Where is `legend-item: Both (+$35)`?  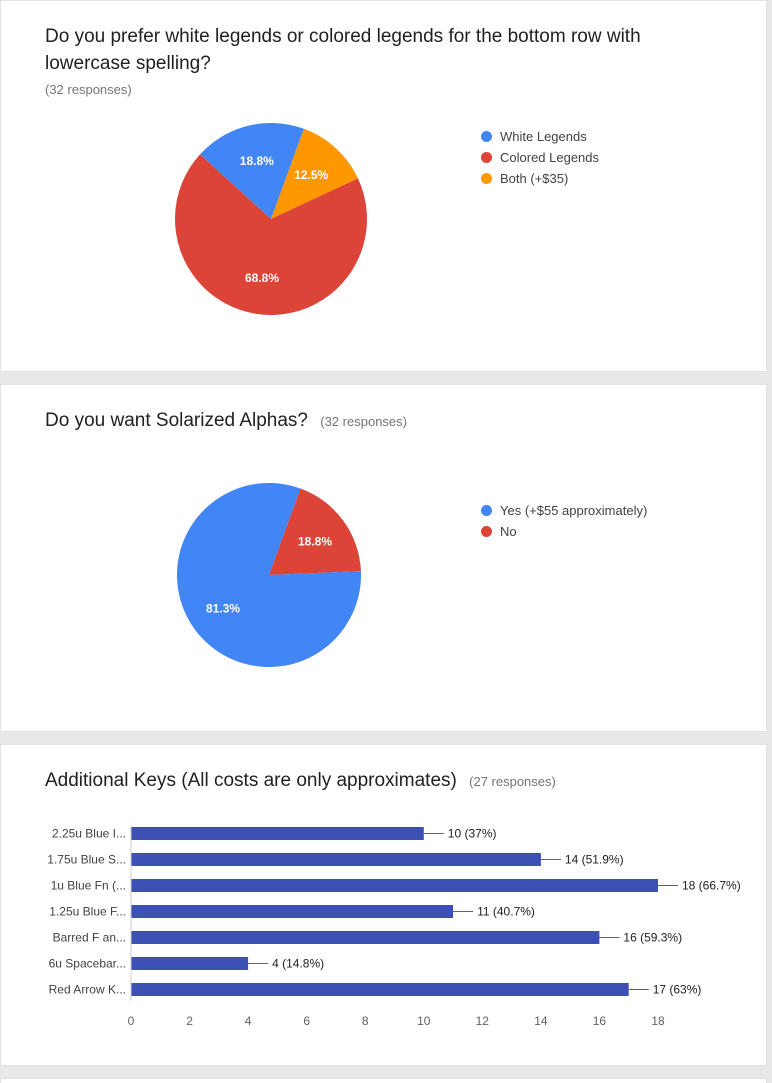
legend-item: Both (+$35) is located at coordinates (540, 178).